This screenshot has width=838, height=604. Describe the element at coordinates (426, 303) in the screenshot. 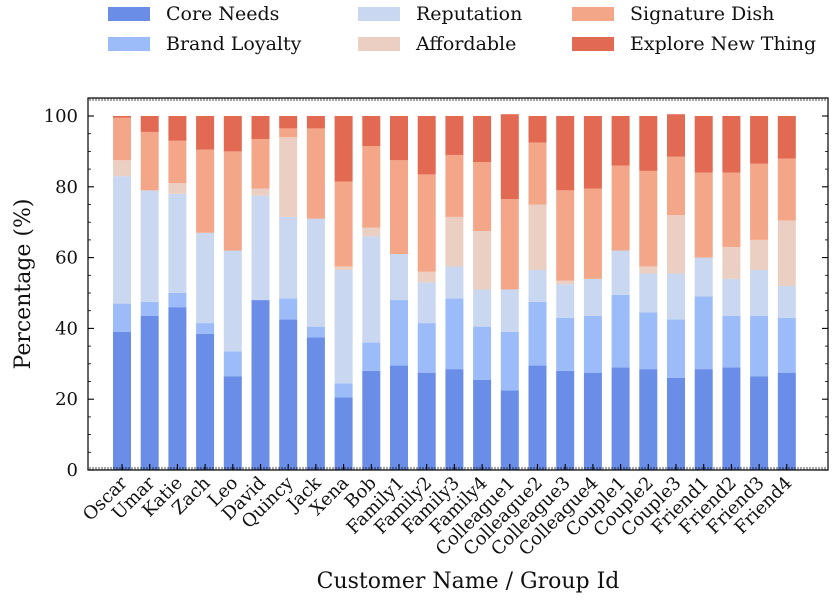

I see `bar-family2-reputation` at that location.